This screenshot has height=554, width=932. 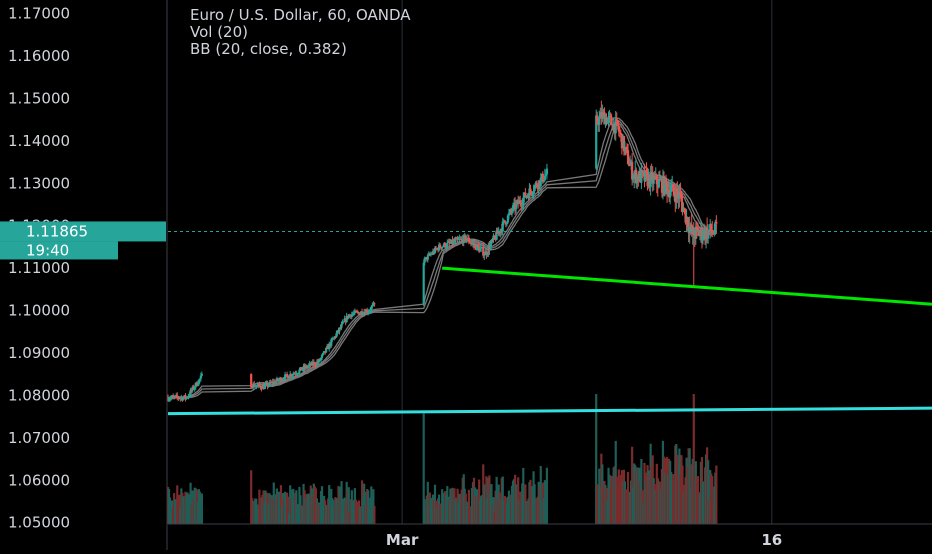 I want to click on price-tick-label: 1.13000, so click(x=39, y=183).